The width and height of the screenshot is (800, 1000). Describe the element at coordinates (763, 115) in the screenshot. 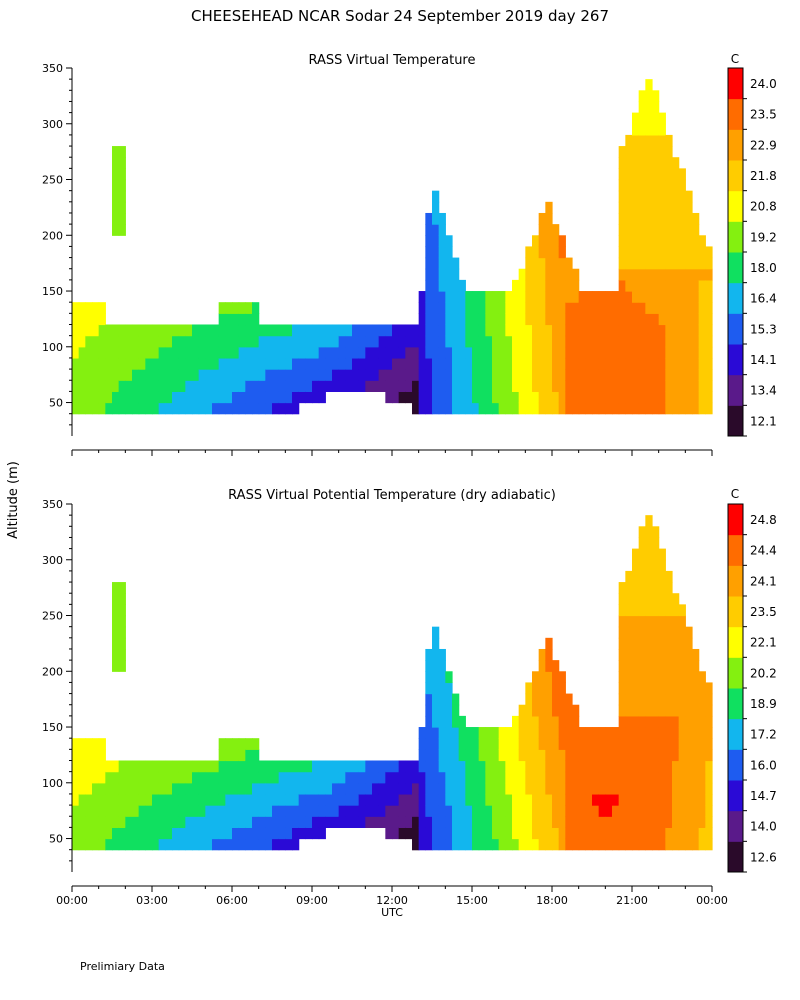

I see `colorbar-label: 23.5` at that location.